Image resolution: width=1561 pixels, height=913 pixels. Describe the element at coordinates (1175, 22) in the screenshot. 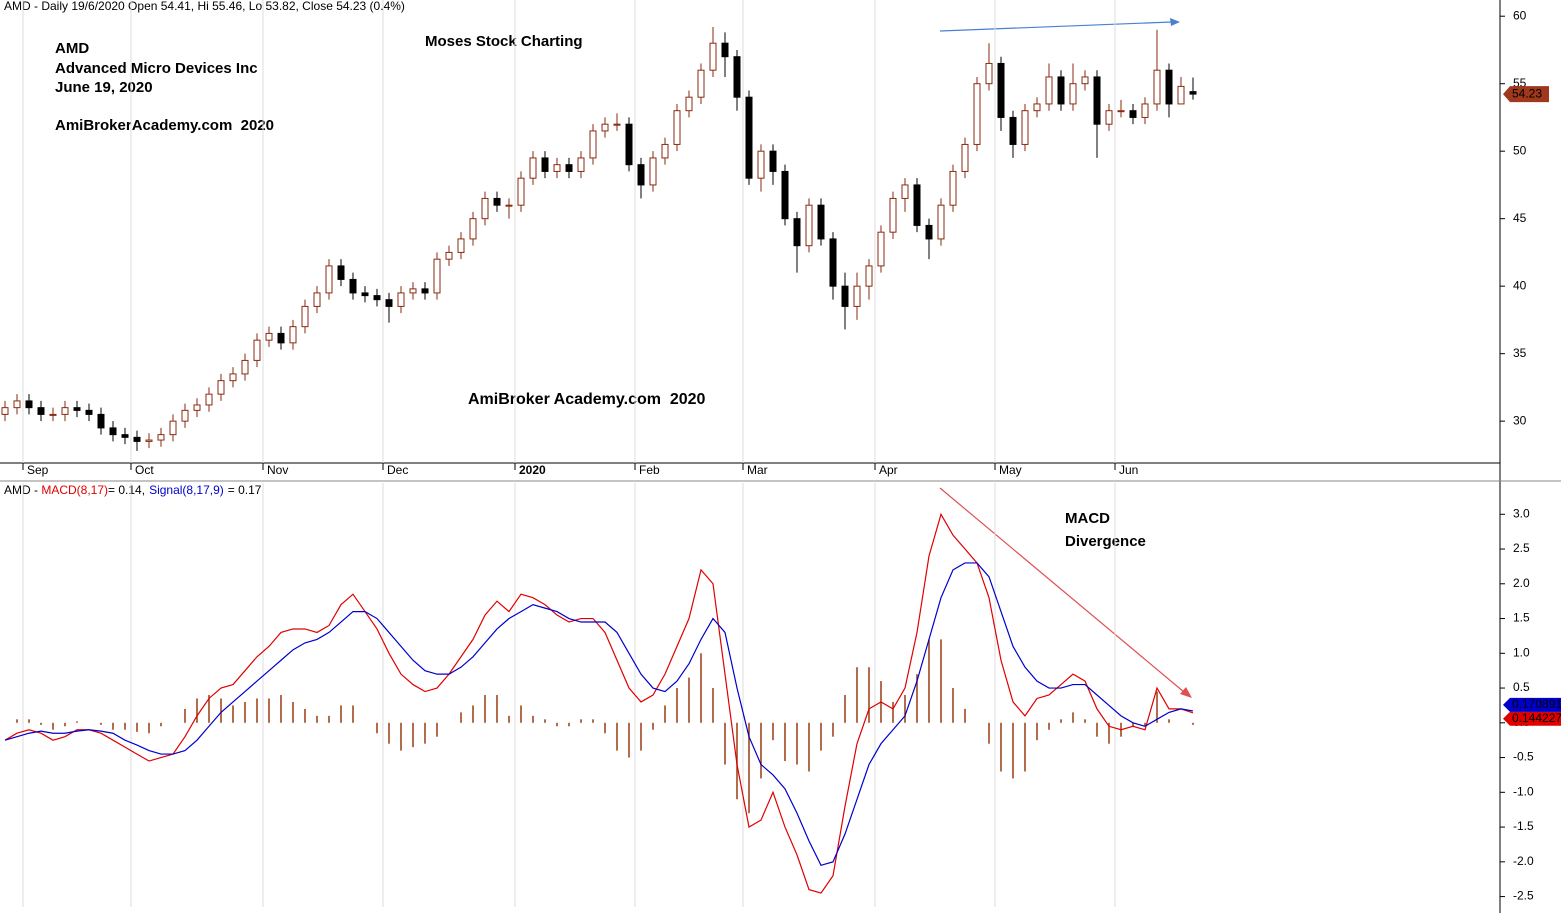

I see `arrow-head` at that location.